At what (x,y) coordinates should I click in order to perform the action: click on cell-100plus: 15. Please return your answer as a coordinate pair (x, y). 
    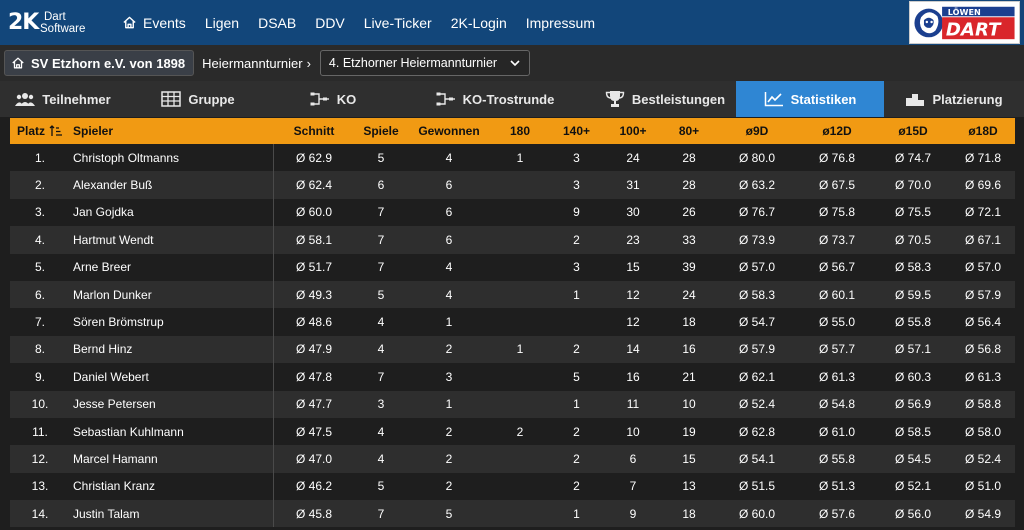
    Looking at the image, I should click on (633, 267).